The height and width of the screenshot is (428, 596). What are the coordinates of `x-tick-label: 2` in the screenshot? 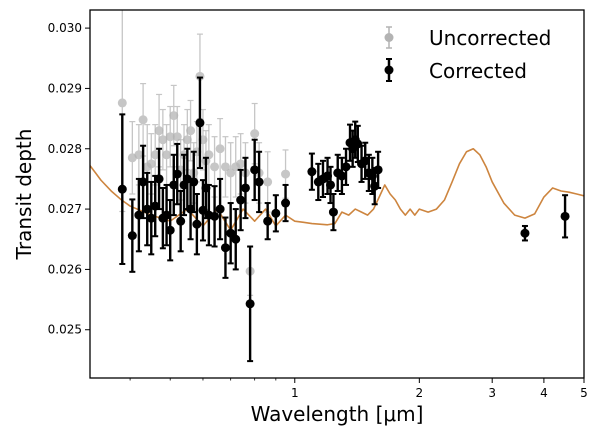 It's located at (420, 393).